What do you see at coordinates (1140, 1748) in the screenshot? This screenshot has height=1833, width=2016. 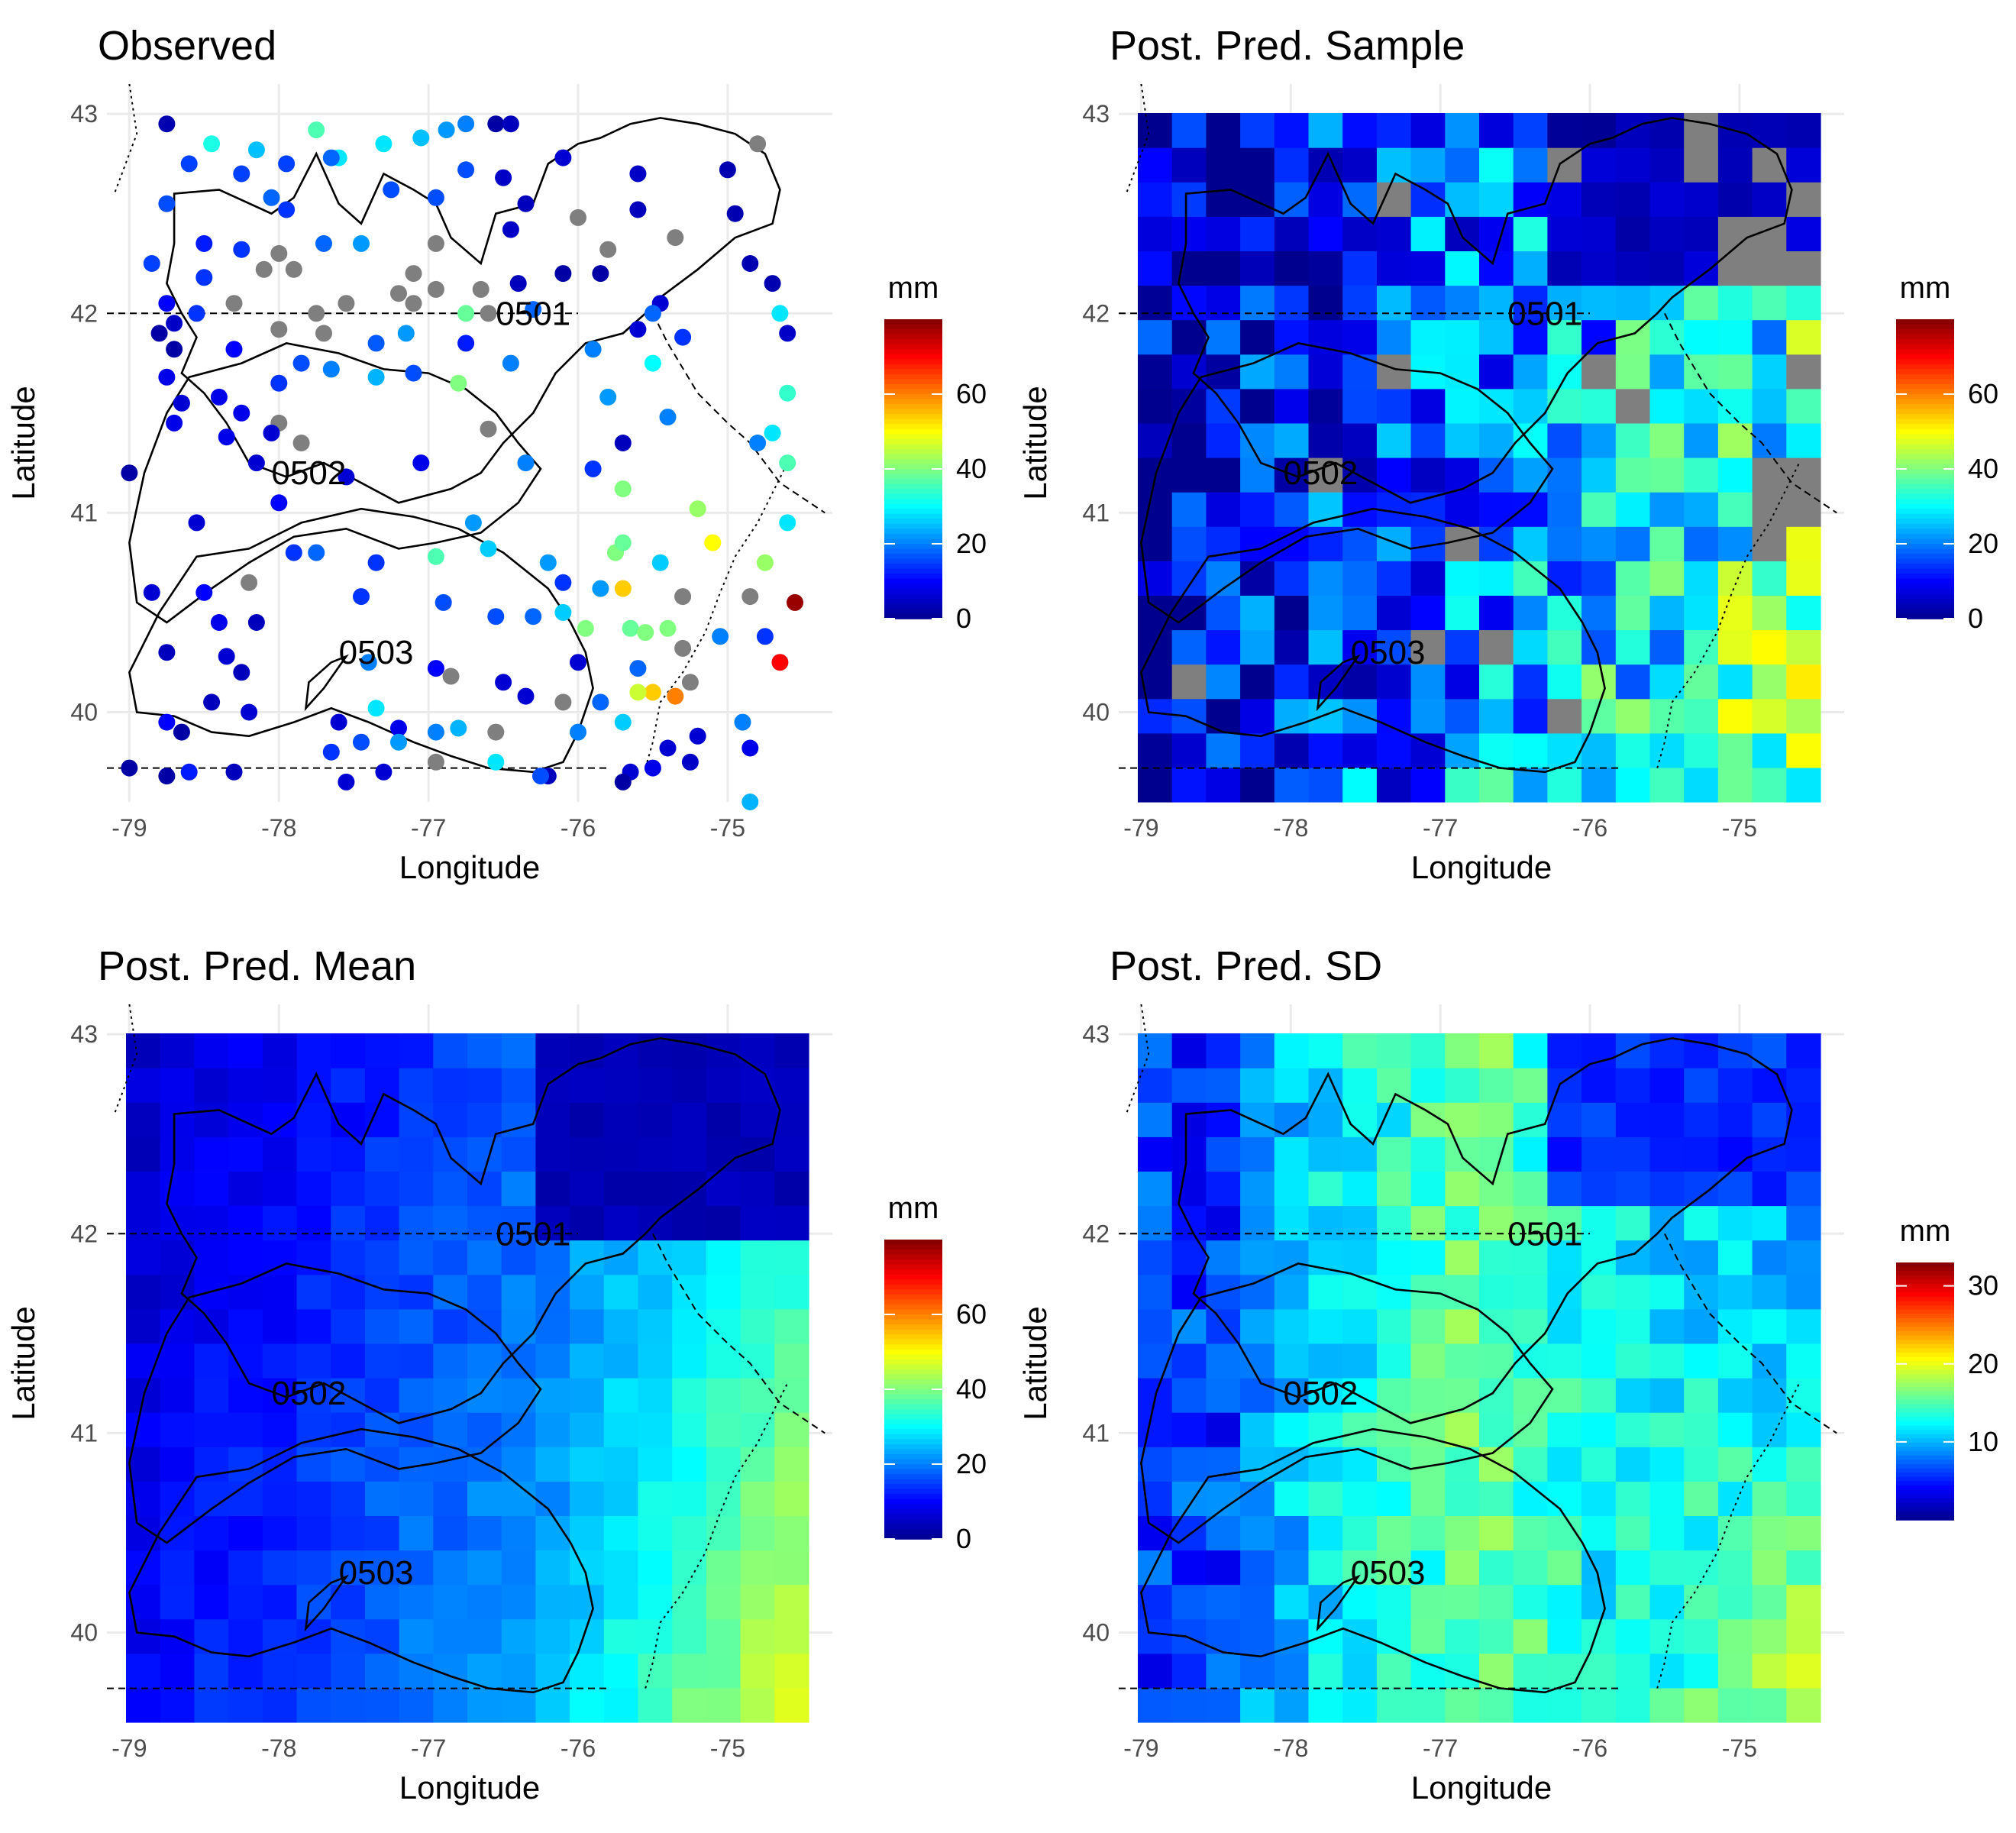 I see `x-tick-label: -79` at bounding box center [1140, 1748].